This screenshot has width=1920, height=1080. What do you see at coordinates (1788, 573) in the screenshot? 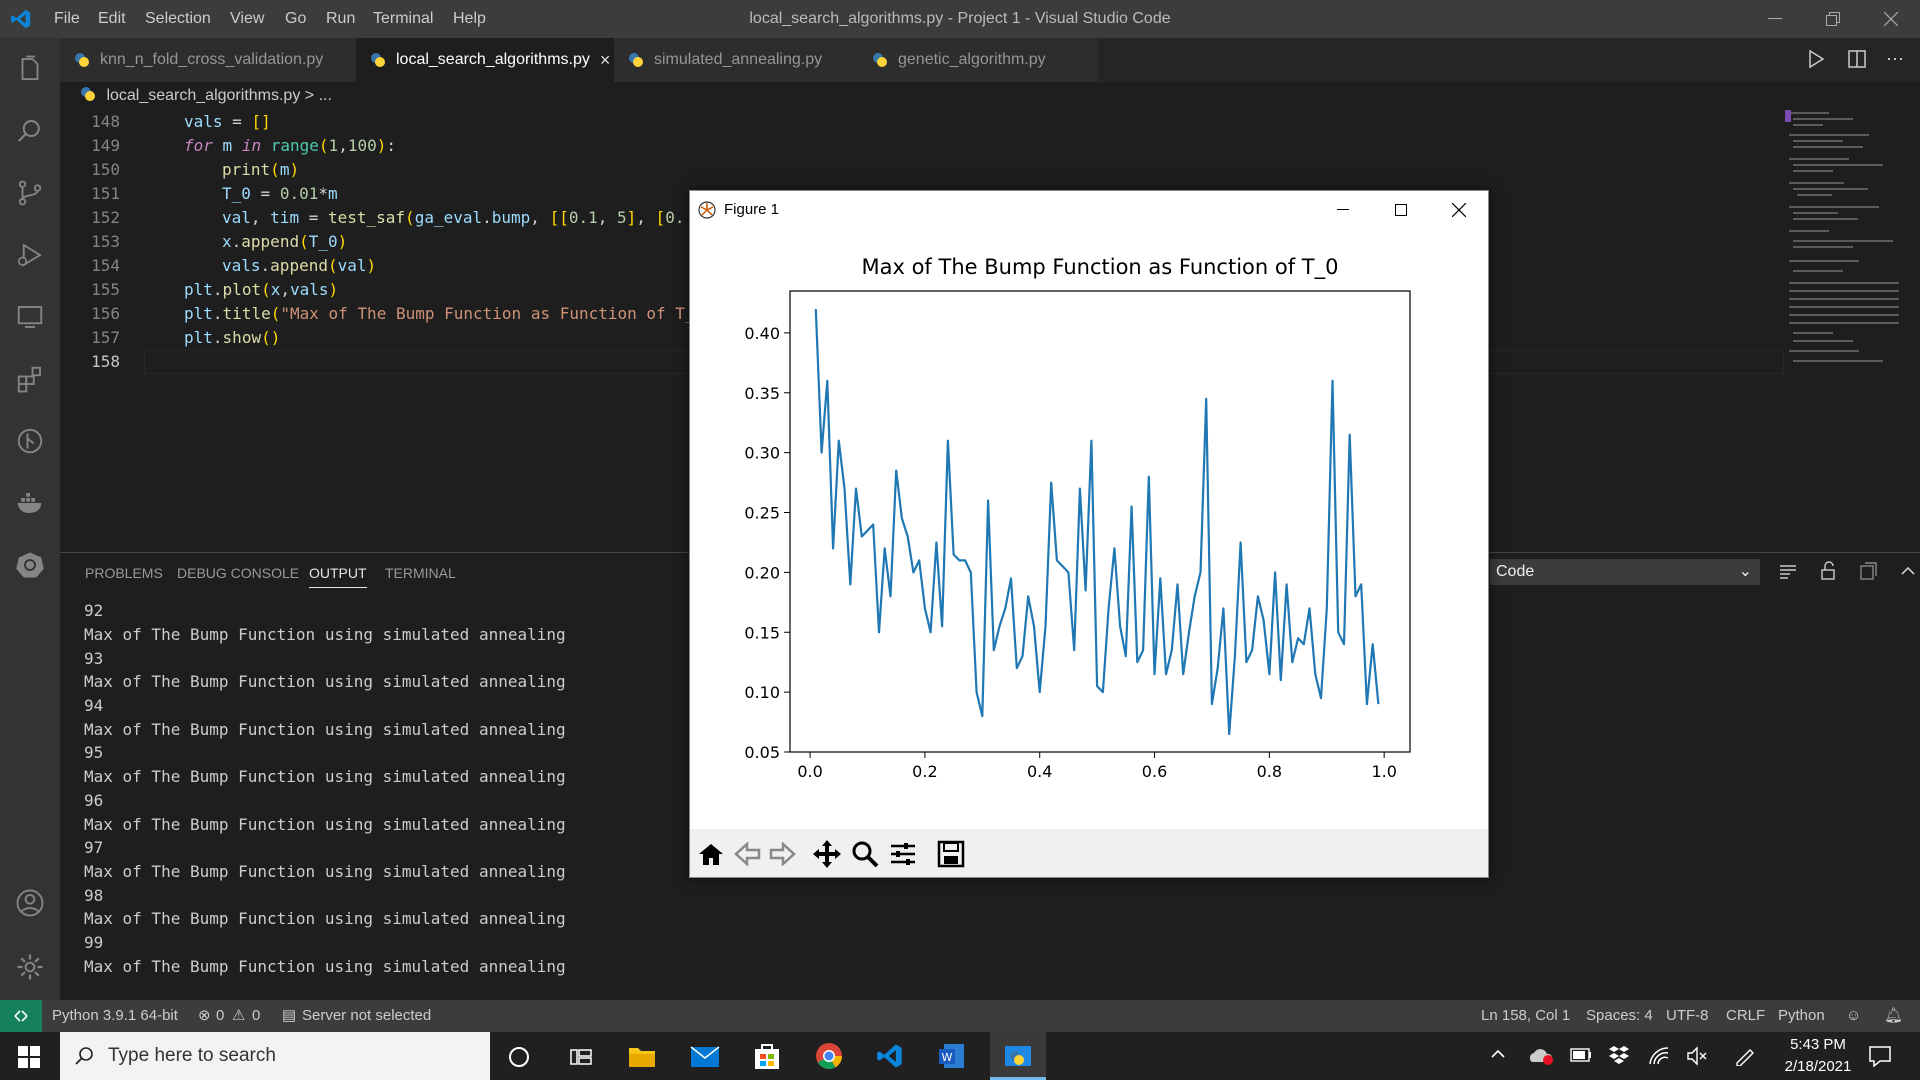
I see `clear-output-icon` at bounding box center [1788, 573].